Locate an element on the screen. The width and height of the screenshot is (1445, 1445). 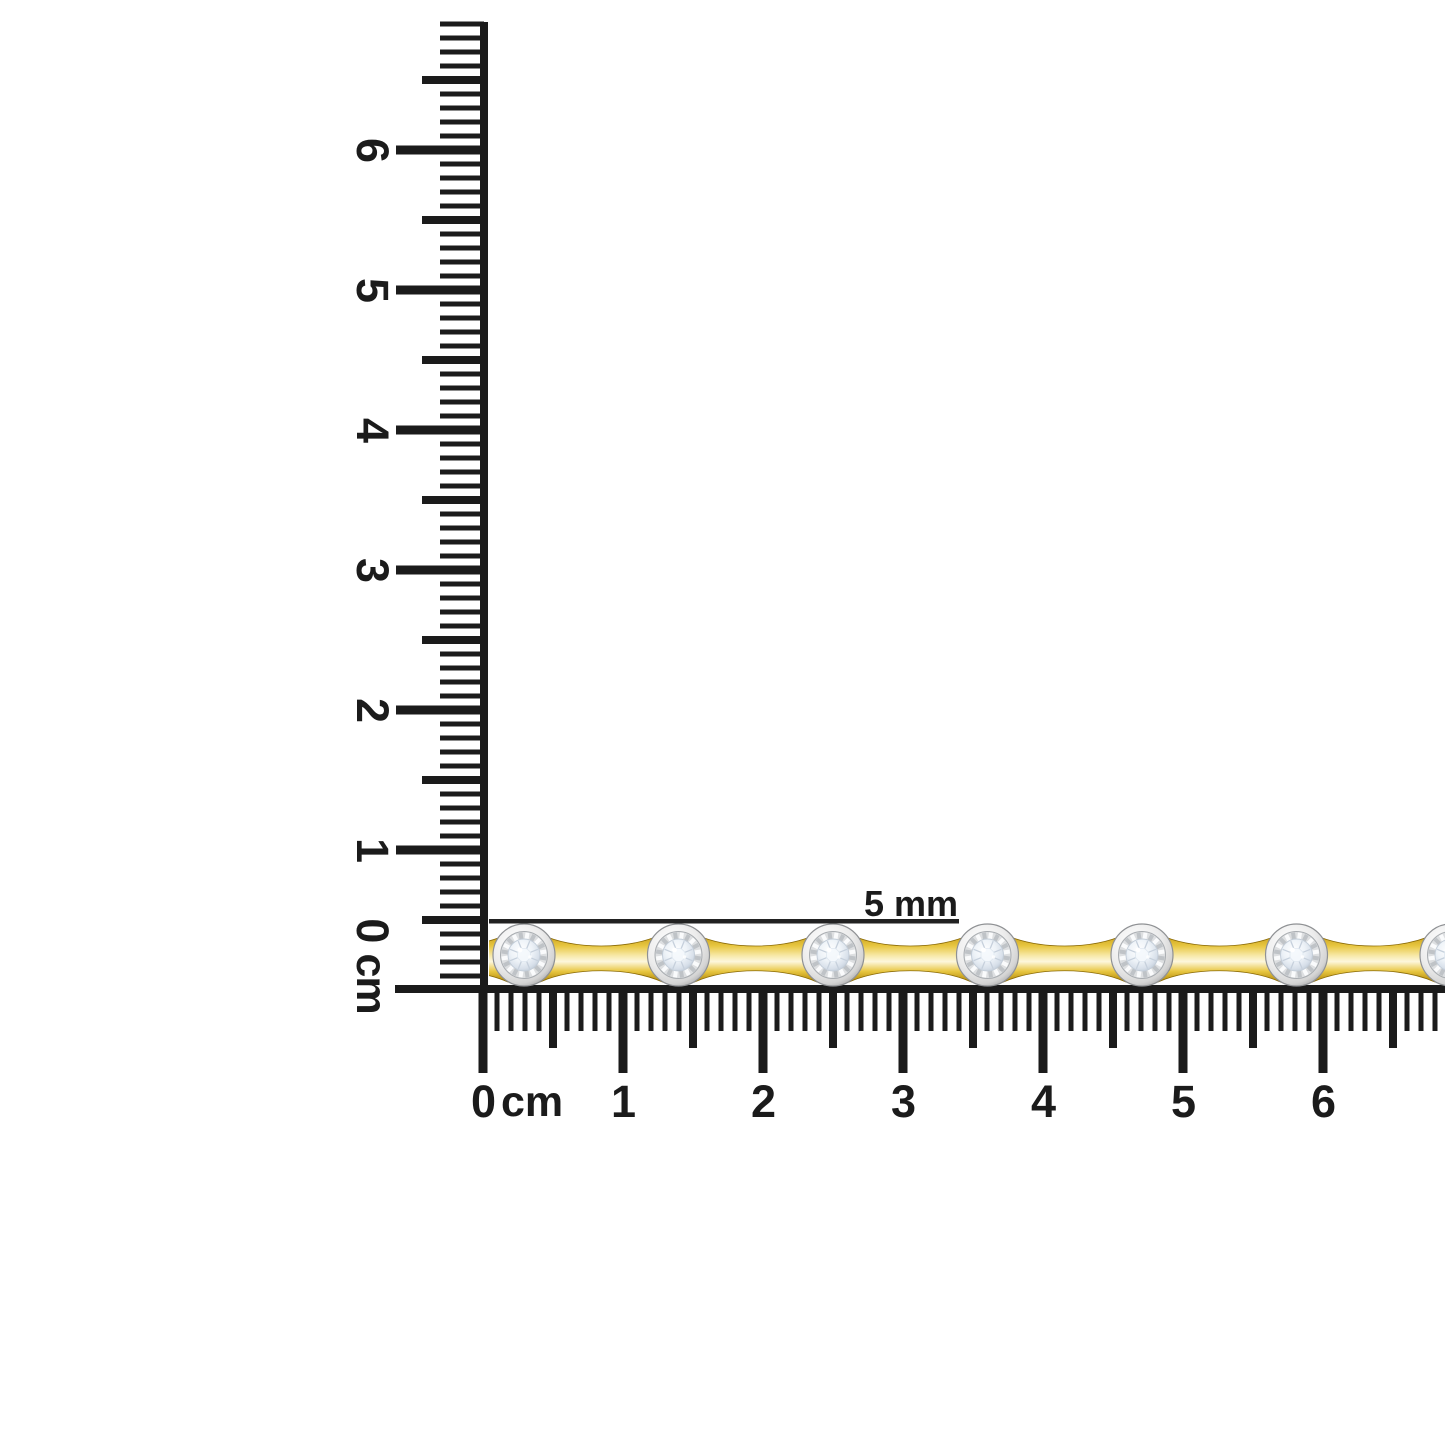
vertical-ruler-number: 6 is located at coordinates (372, 150).